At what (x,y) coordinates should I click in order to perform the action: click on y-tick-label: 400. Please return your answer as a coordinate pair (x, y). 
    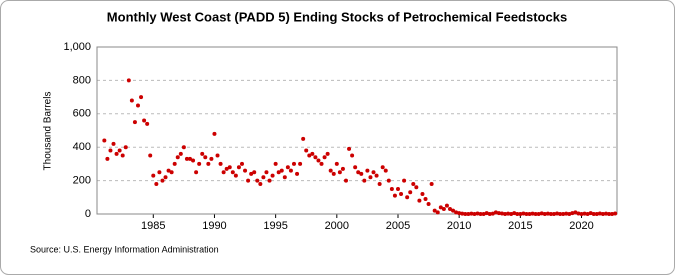
    Looking at the image, I should click on (82, 147).